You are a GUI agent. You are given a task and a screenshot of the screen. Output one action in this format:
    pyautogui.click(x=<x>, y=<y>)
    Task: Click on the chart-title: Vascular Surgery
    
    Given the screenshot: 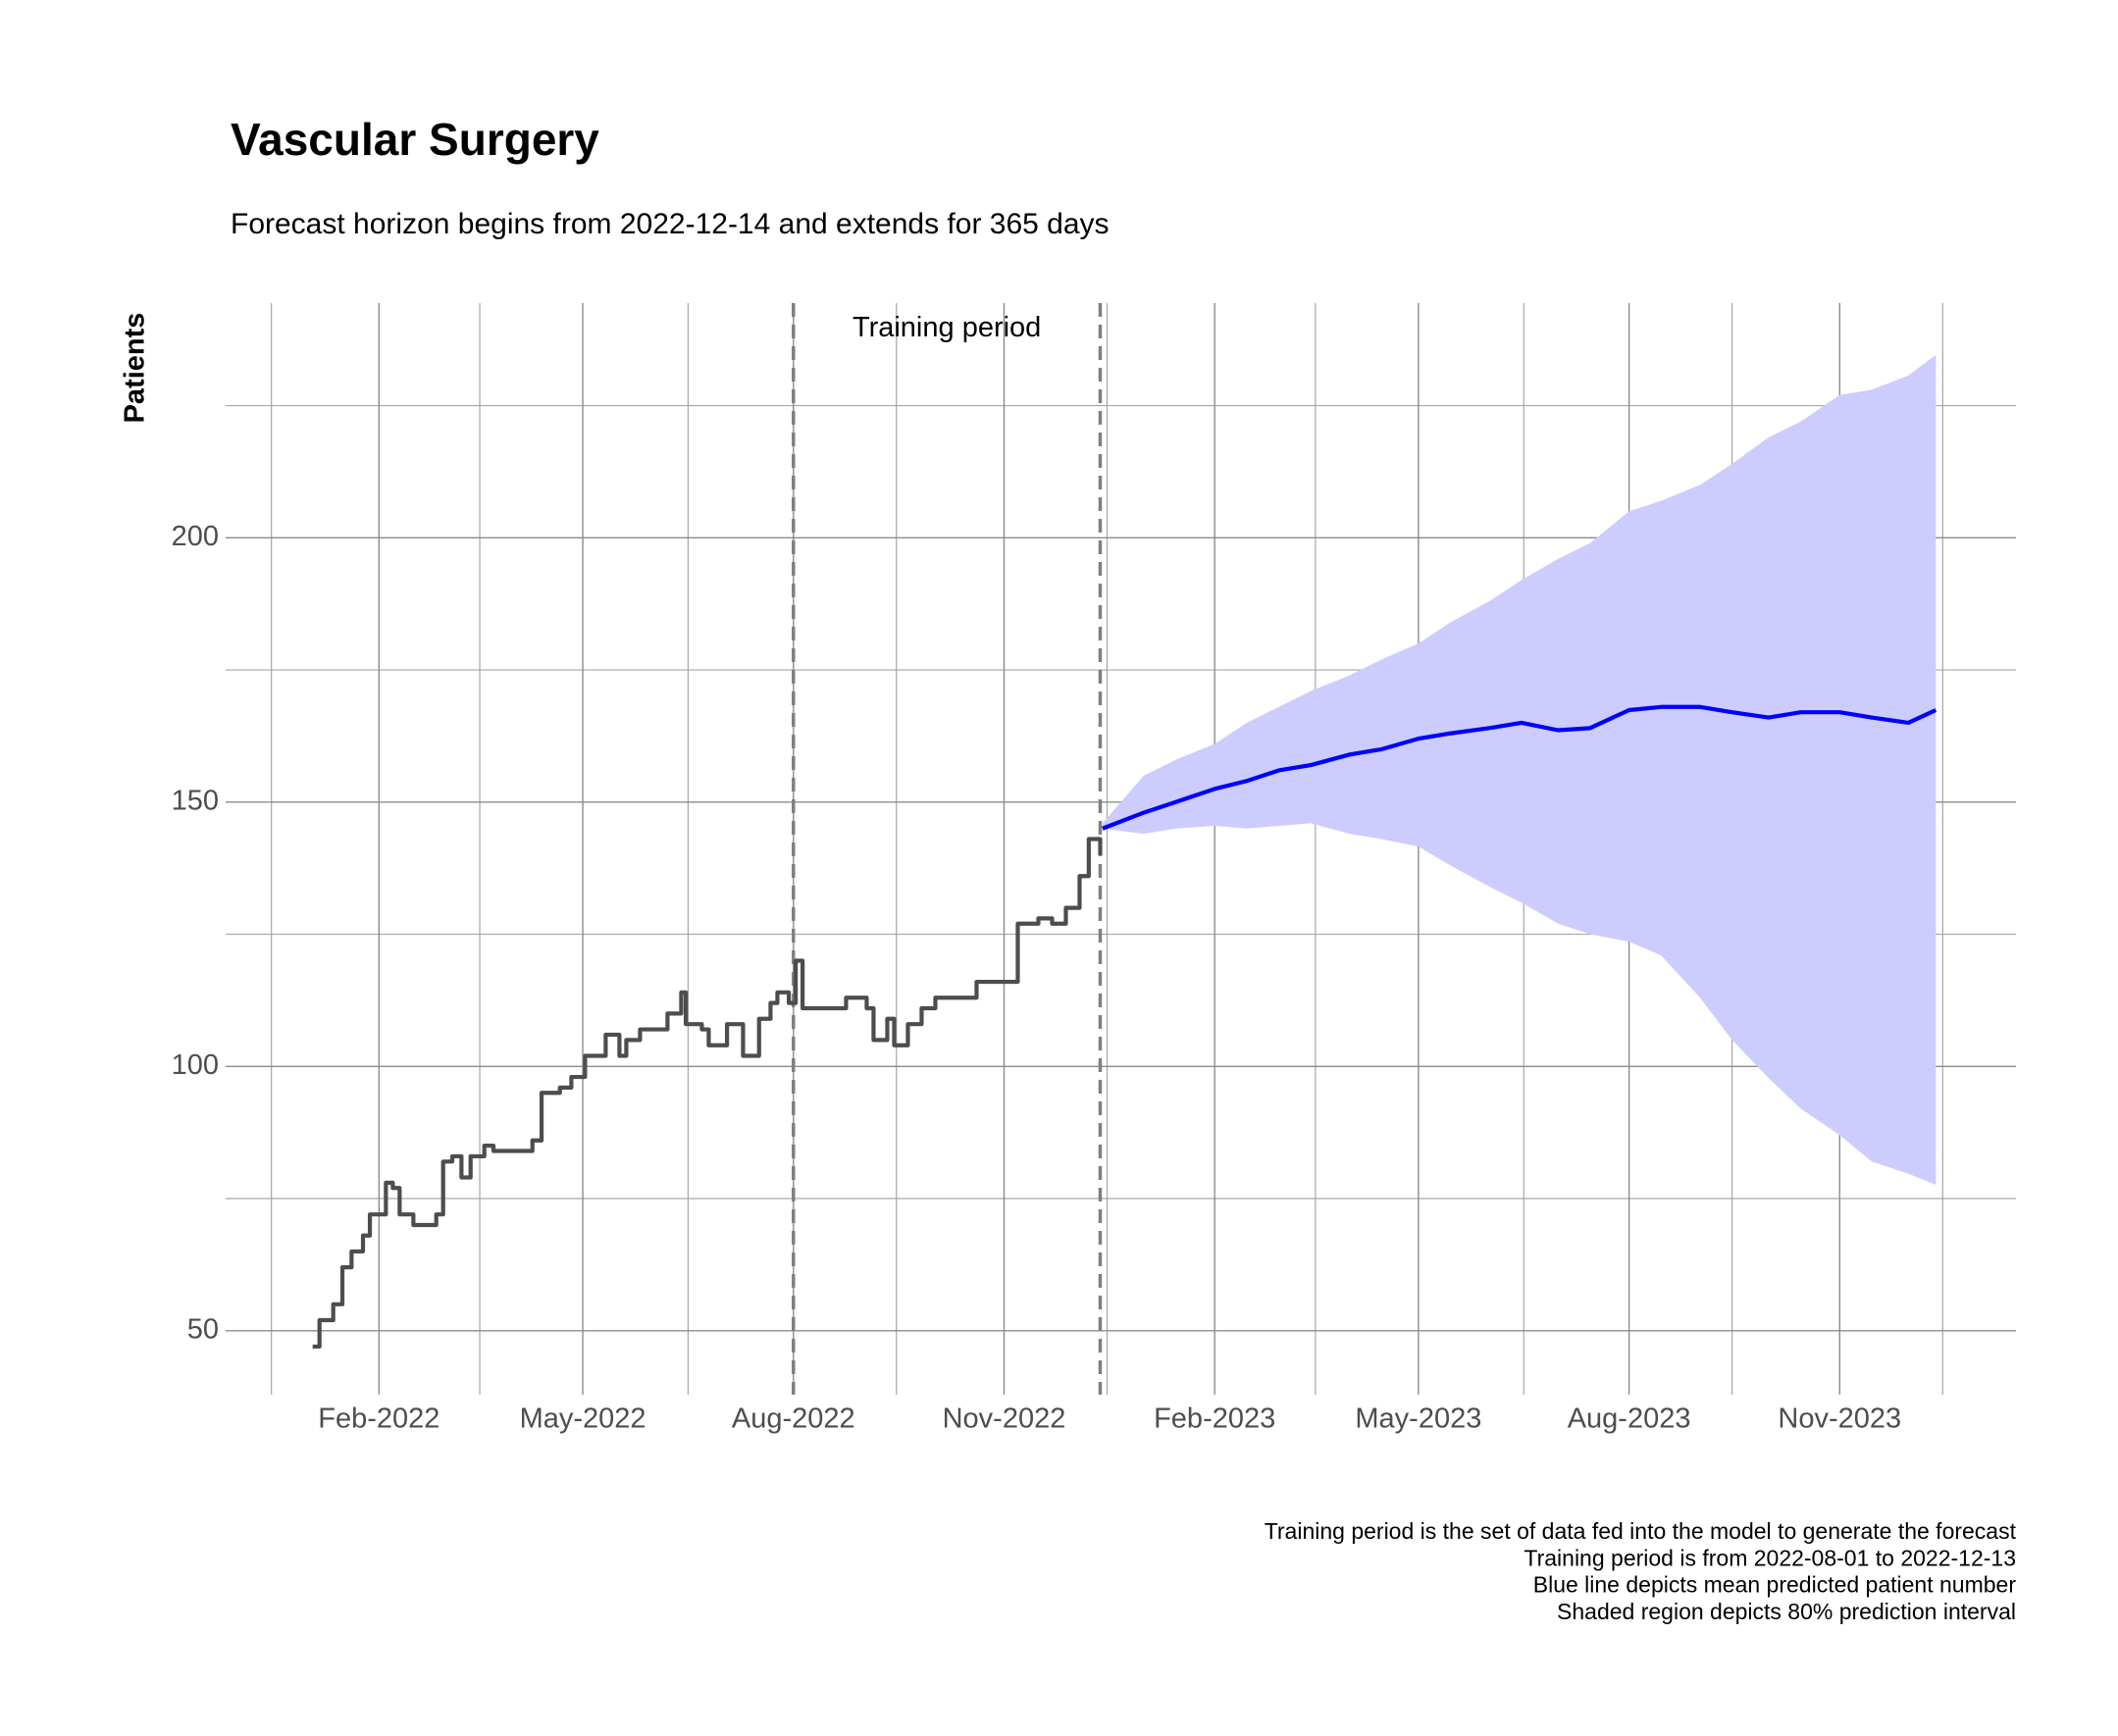 What is the action you would take?
    pyautogui.click(x=415, y=139)
    